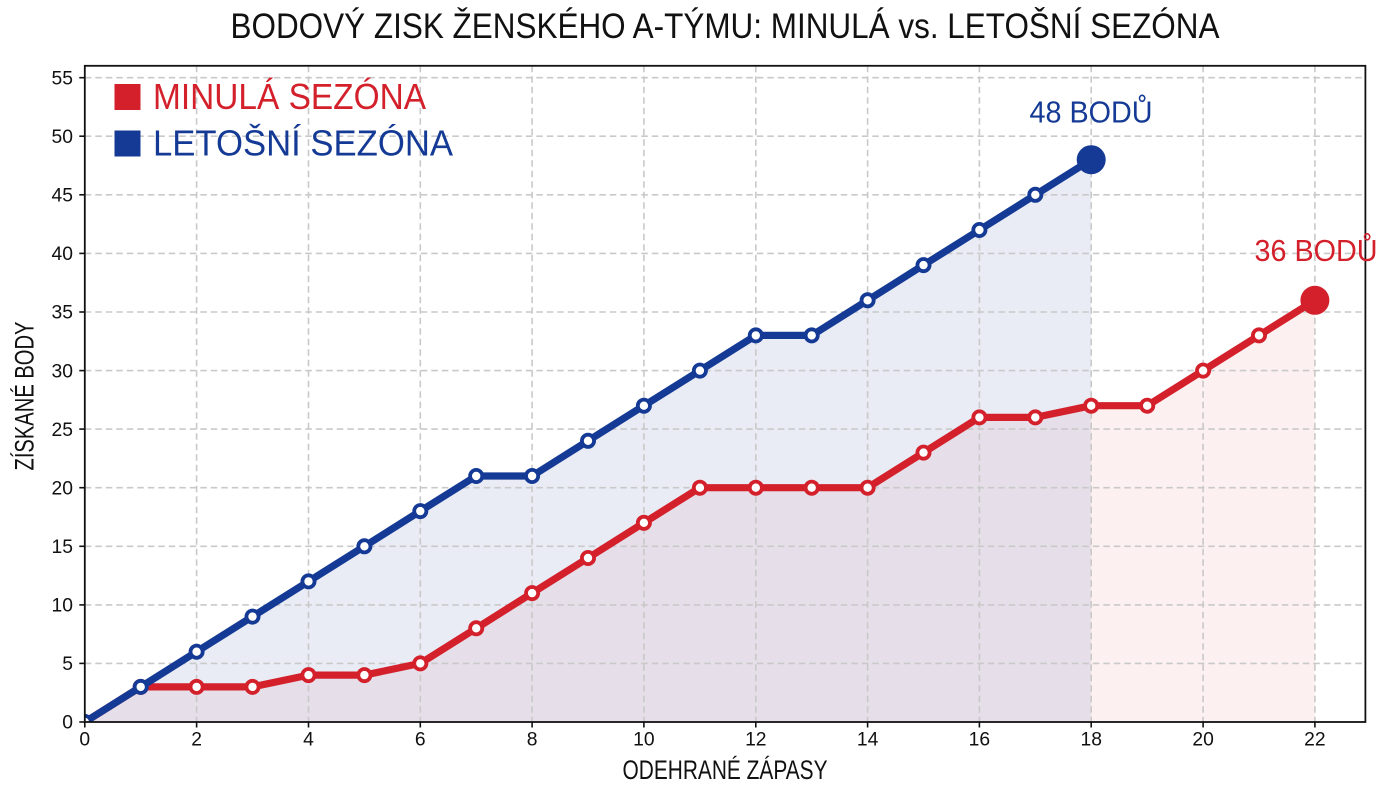 The height and width of the screenshot is (800, 1400). I want to click on svg-text: 6, so click(420, 740).